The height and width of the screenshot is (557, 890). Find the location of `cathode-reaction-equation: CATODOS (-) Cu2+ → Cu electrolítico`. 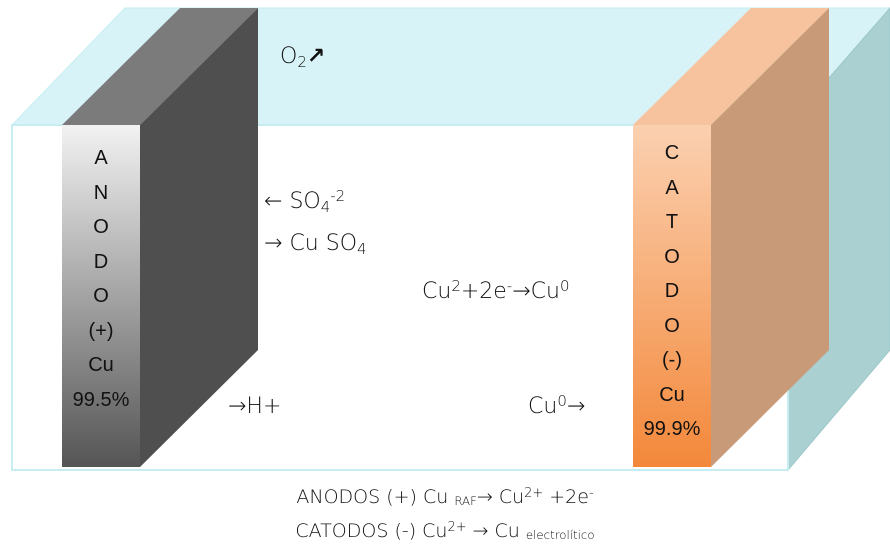

cathode-reaction-equation: CATODOS (-) Cu2+ → Cu electrolítico is located at coordinates (445, 531).